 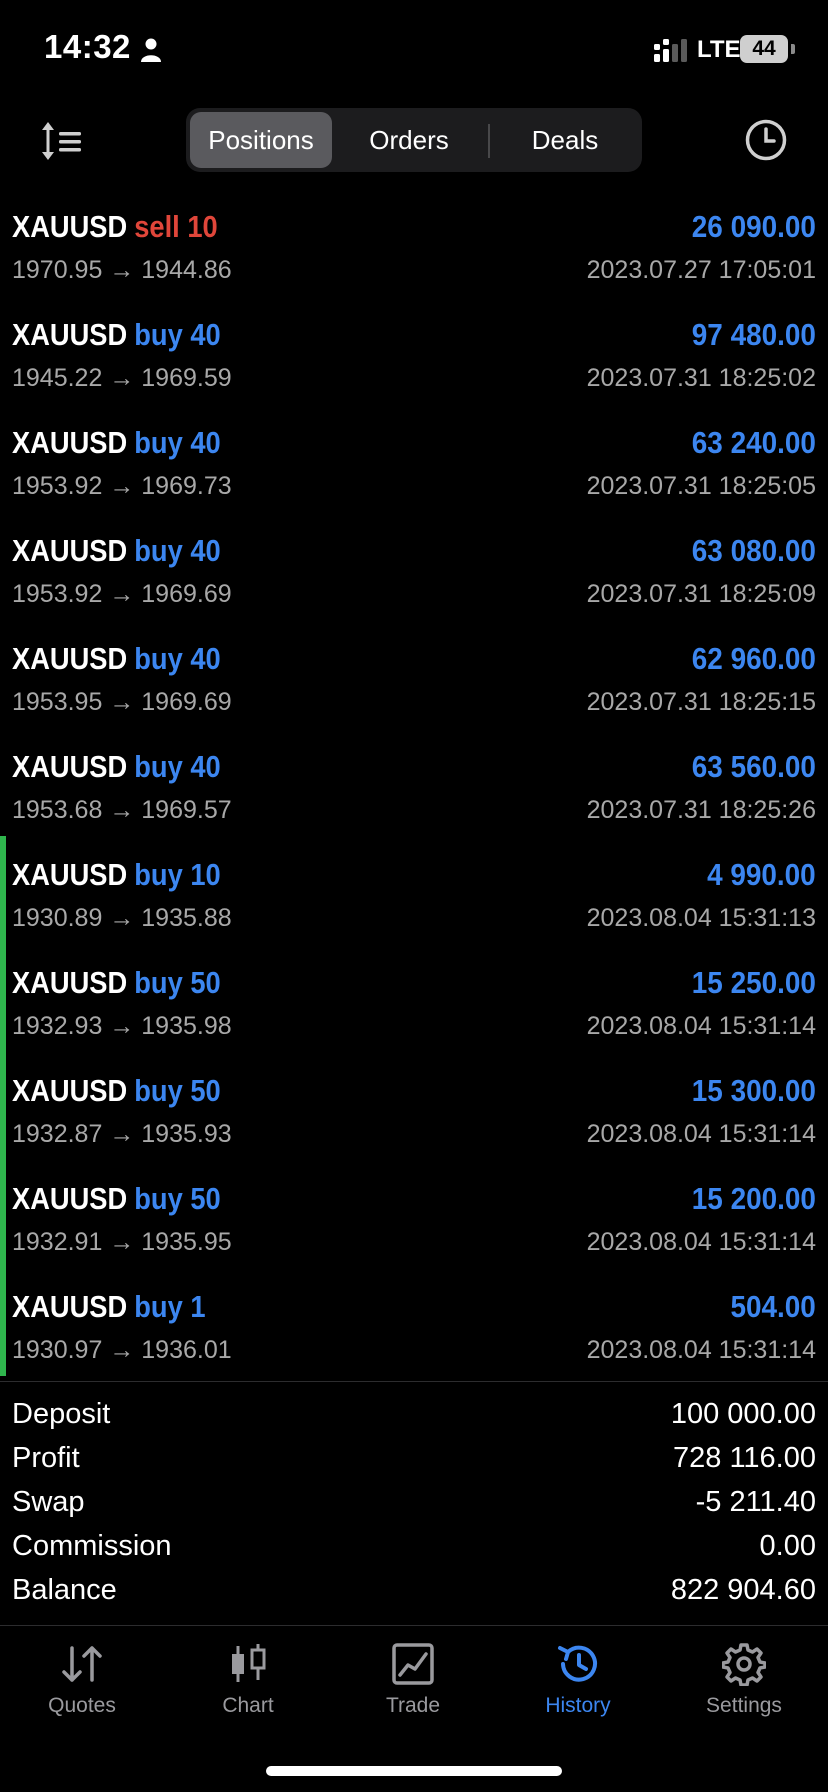 I want to click on price-range: 1945.22 → 1969.59, so click(x=122, y=378).